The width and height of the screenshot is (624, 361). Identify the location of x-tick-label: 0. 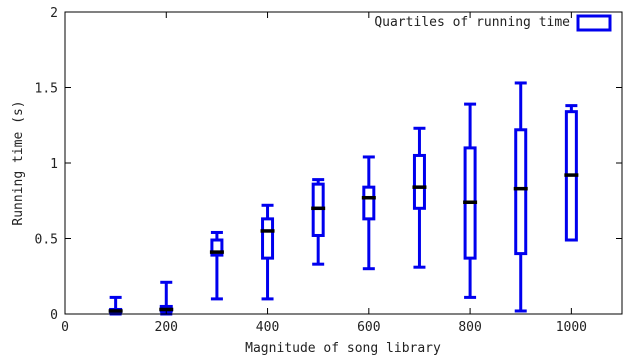
(65, 327).